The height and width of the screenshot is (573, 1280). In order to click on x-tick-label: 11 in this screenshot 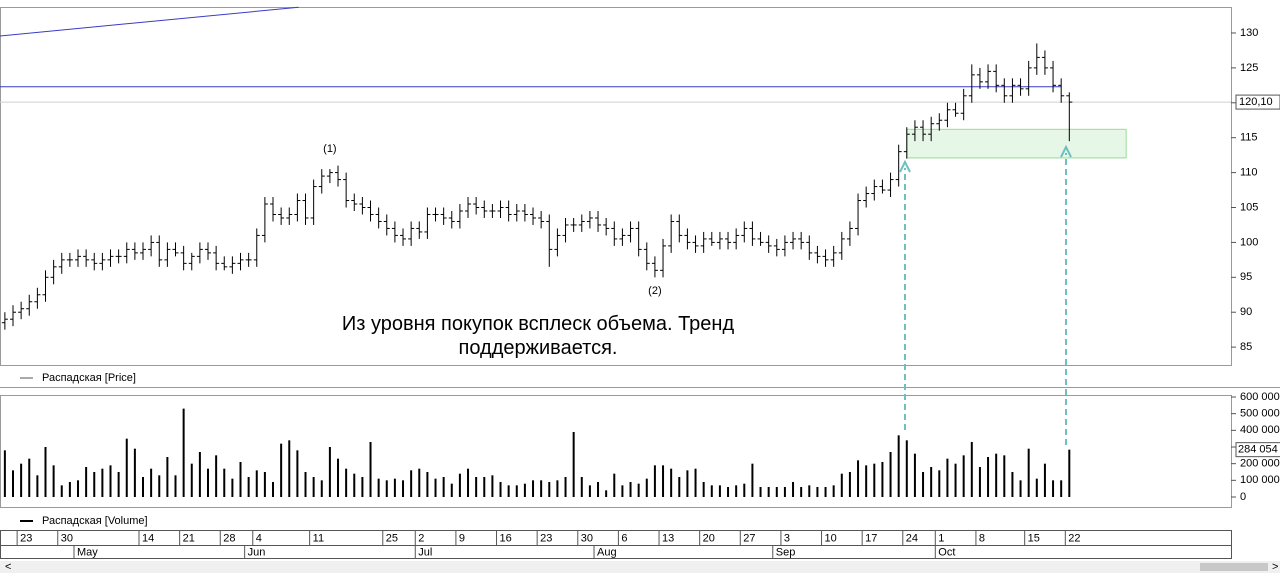, I will do `click(318, 538)`.